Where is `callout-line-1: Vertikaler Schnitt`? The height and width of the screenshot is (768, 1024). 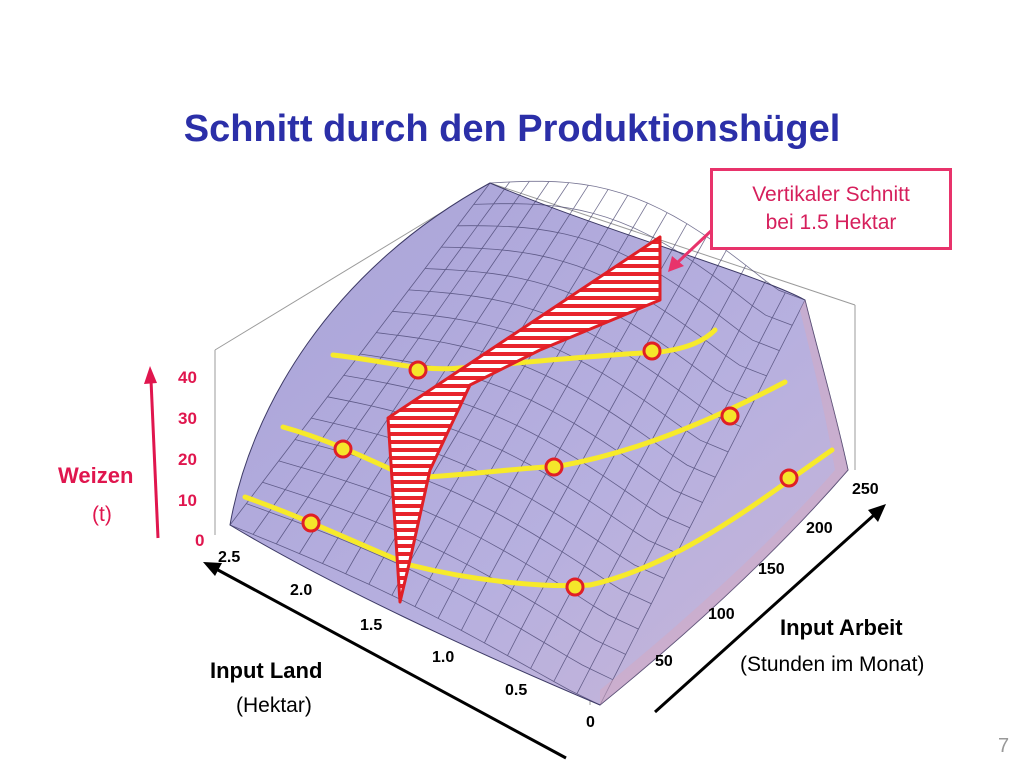 callout-line-1: Vertikaler Schnitt is located at coordinates (831, 194).